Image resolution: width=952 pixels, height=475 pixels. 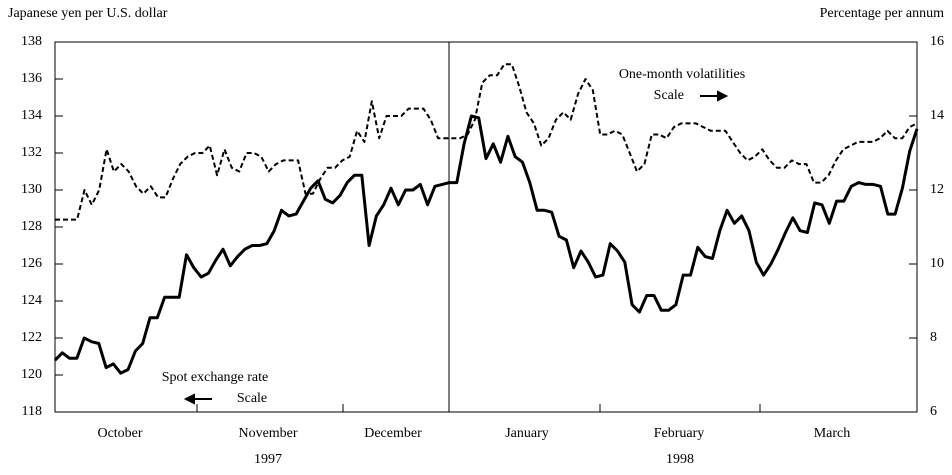 What do you see at coordinates (679, 433) in the screenshot?
I see `x-tick-label: February` at bounding box center [679, 433].